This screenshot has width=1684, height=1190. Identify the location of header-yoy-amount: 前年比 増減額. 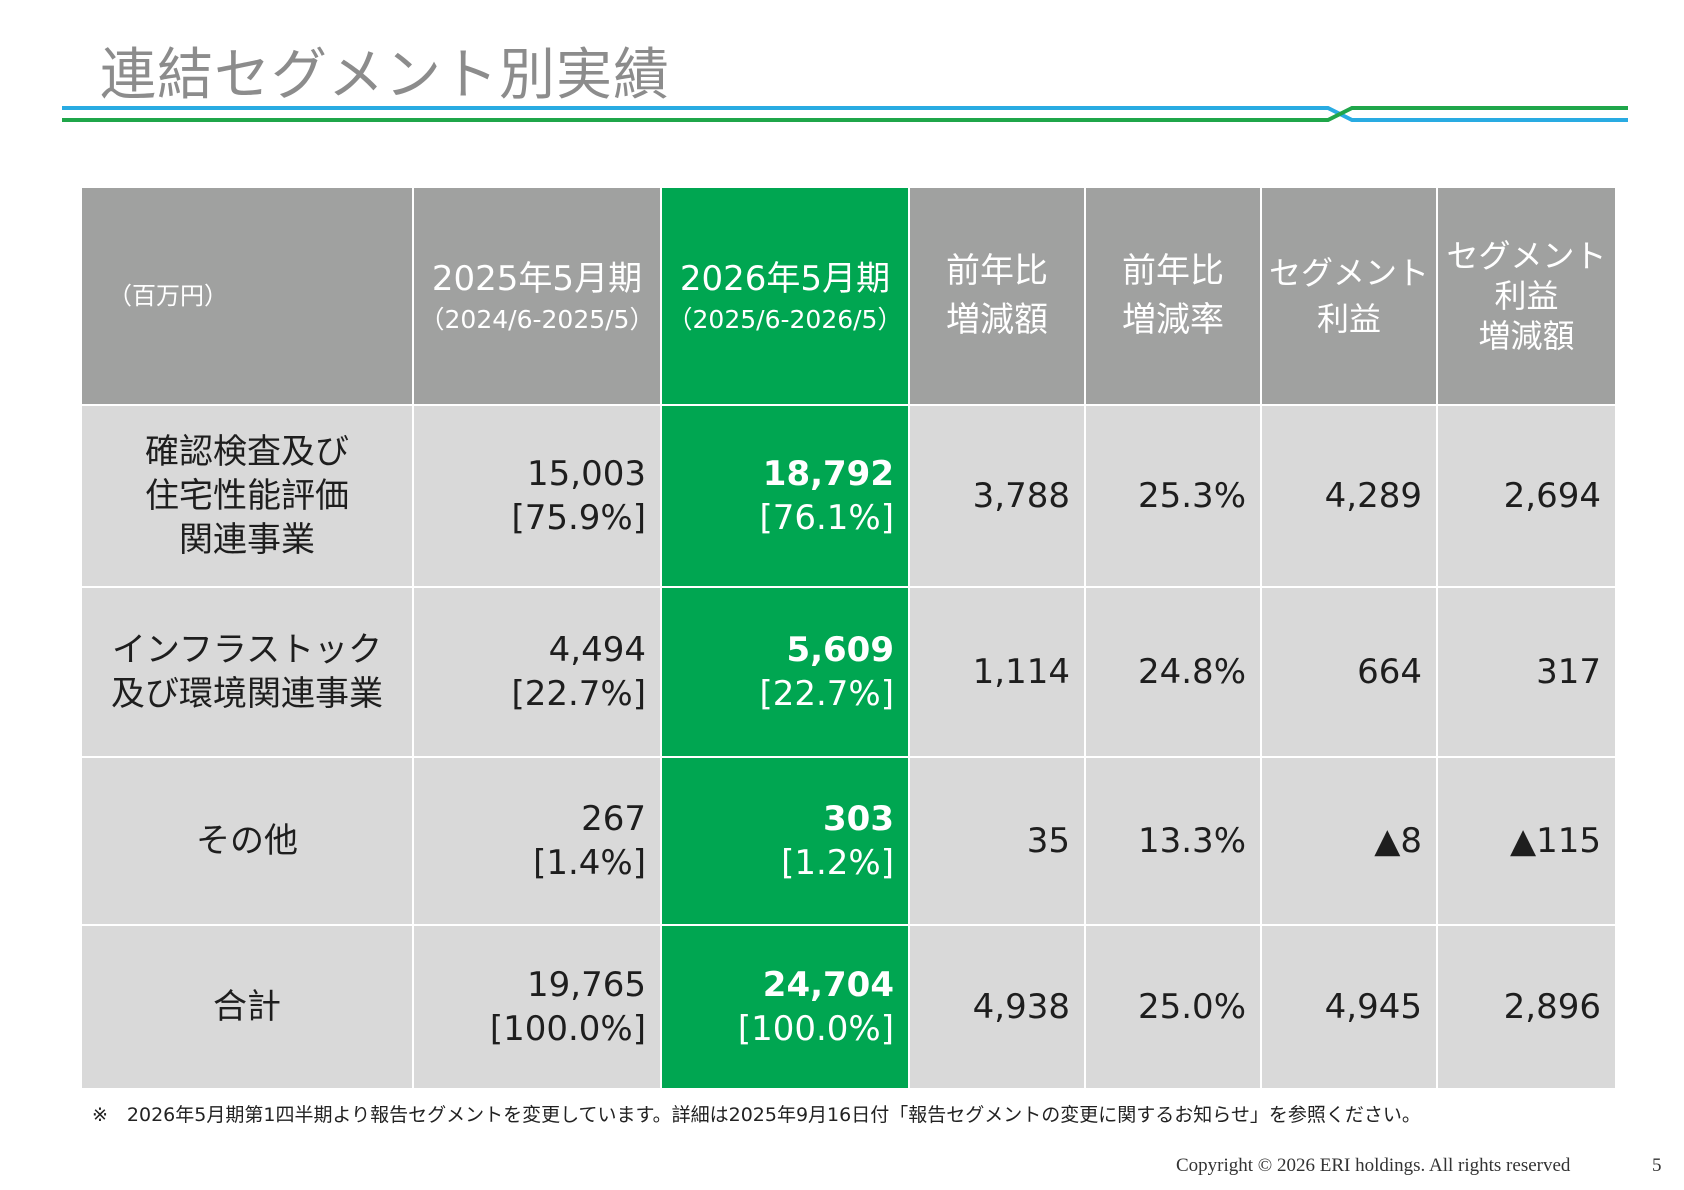
(997, 296).